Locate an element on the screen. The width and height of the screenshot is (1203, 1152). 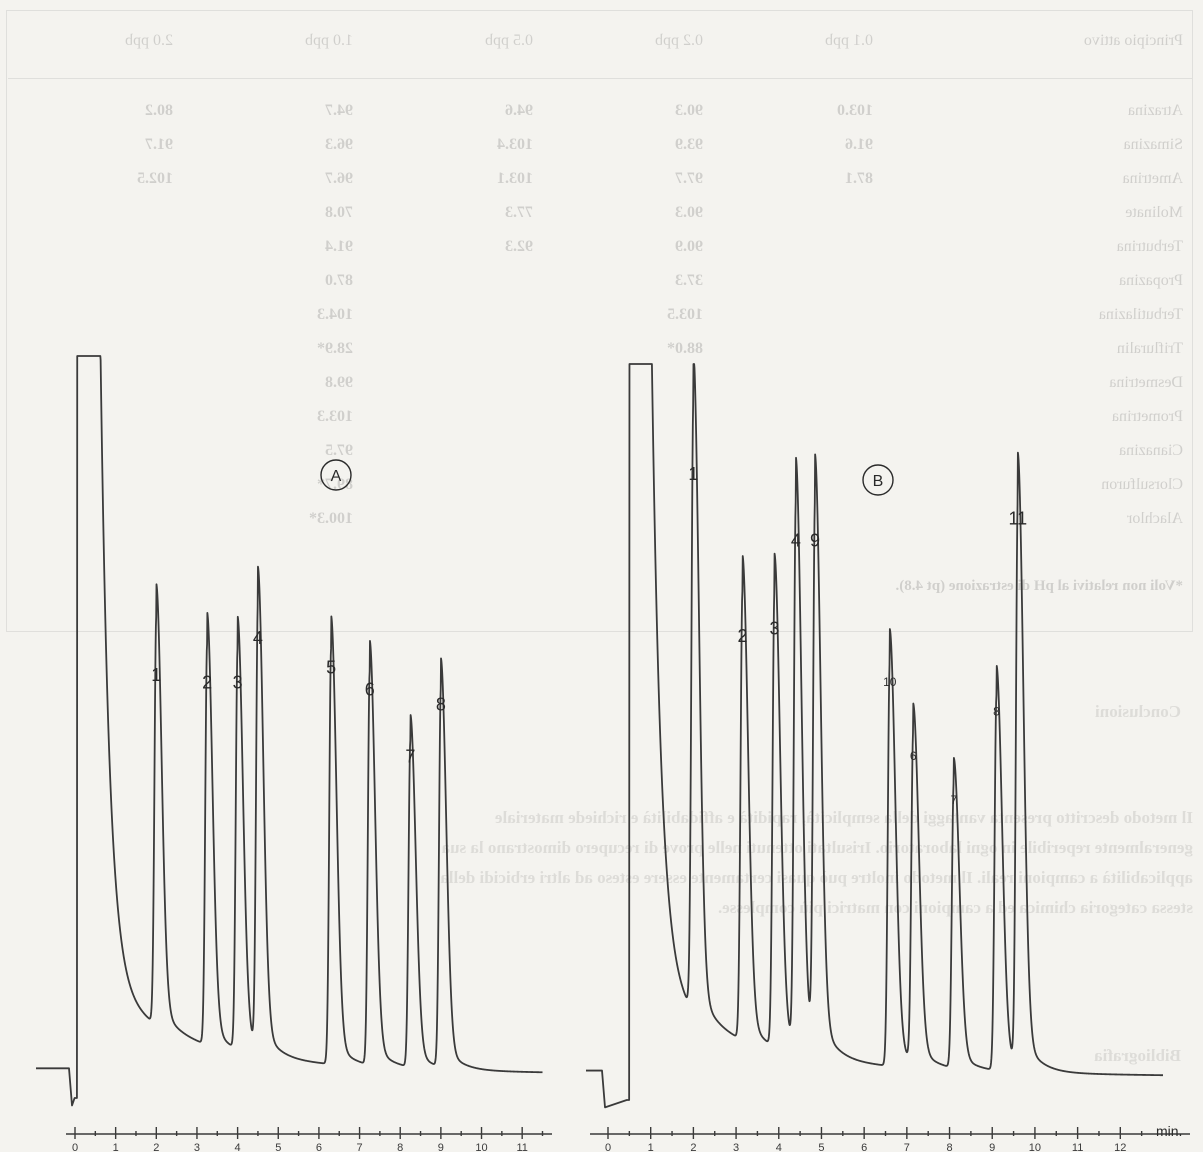
panel-label-A: A is located at coordinates (336, 476).